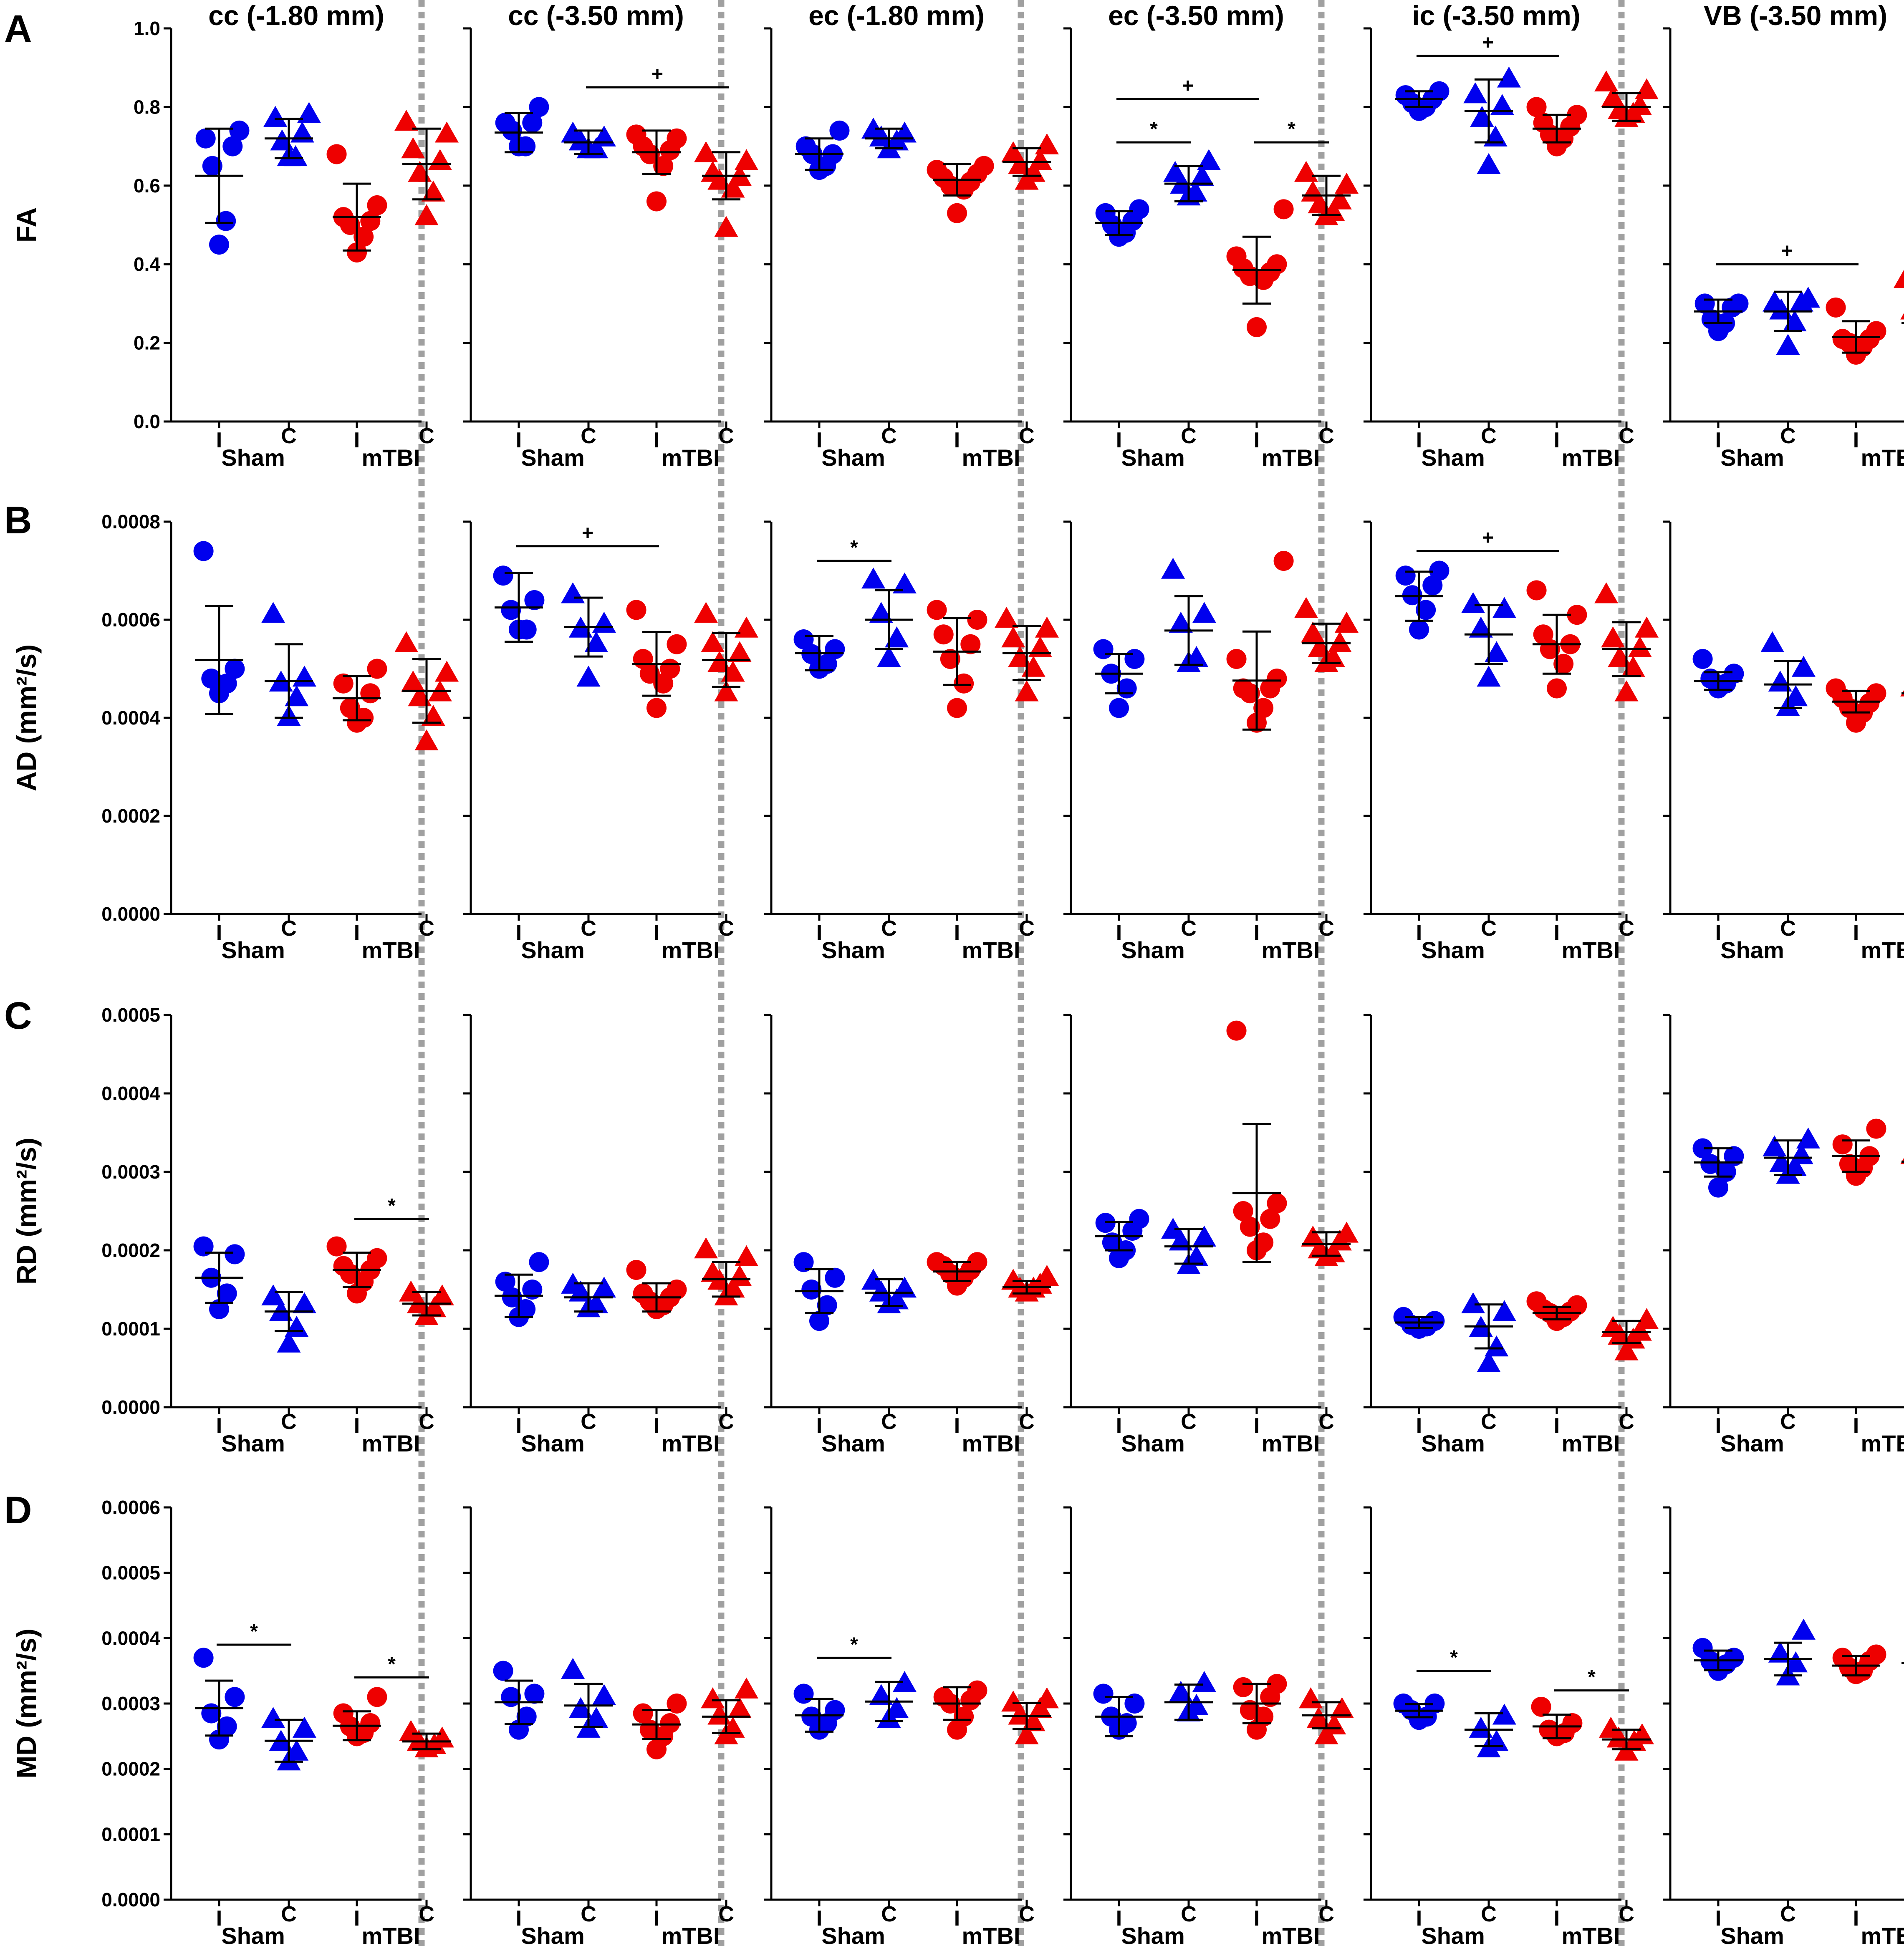 Image resolution: width=1904 pixels, height=1946 pixels. Describe the element at coordinates (130, 718) in the screenshot. I see `y-tick-label: 0.0004` at that location.